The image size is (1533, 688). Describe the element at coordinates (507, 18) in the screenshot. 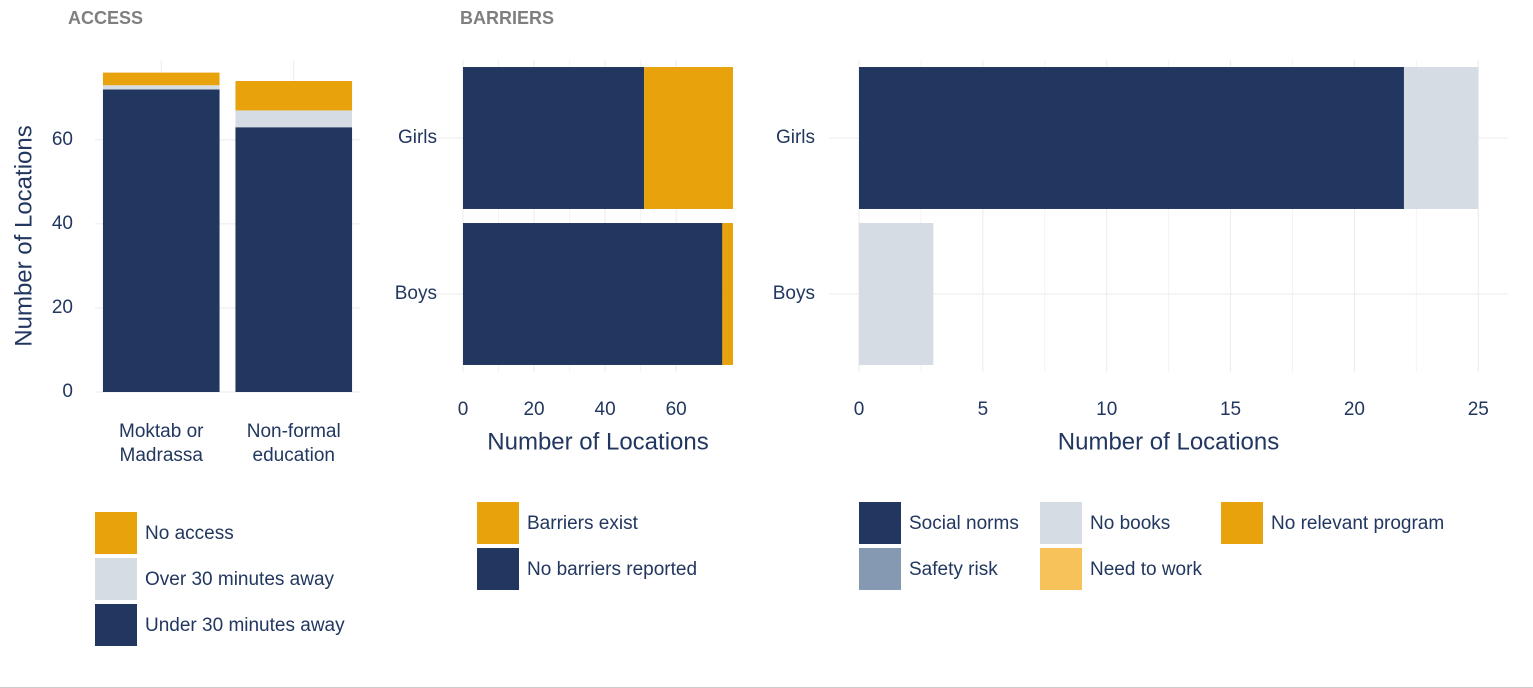

I see `panel-title: BARRIERS` at that location.